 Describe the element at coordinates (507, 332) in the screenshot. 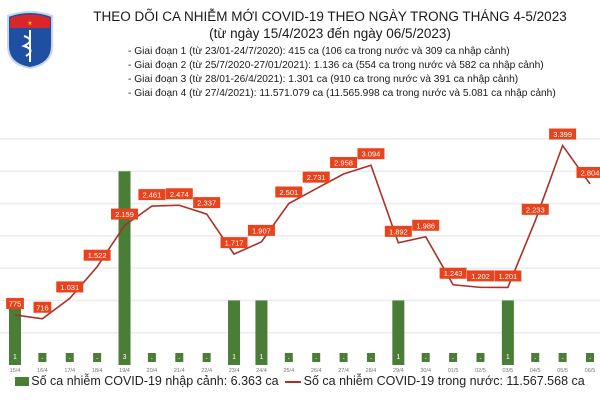

I see `bar-03/5` at that location.